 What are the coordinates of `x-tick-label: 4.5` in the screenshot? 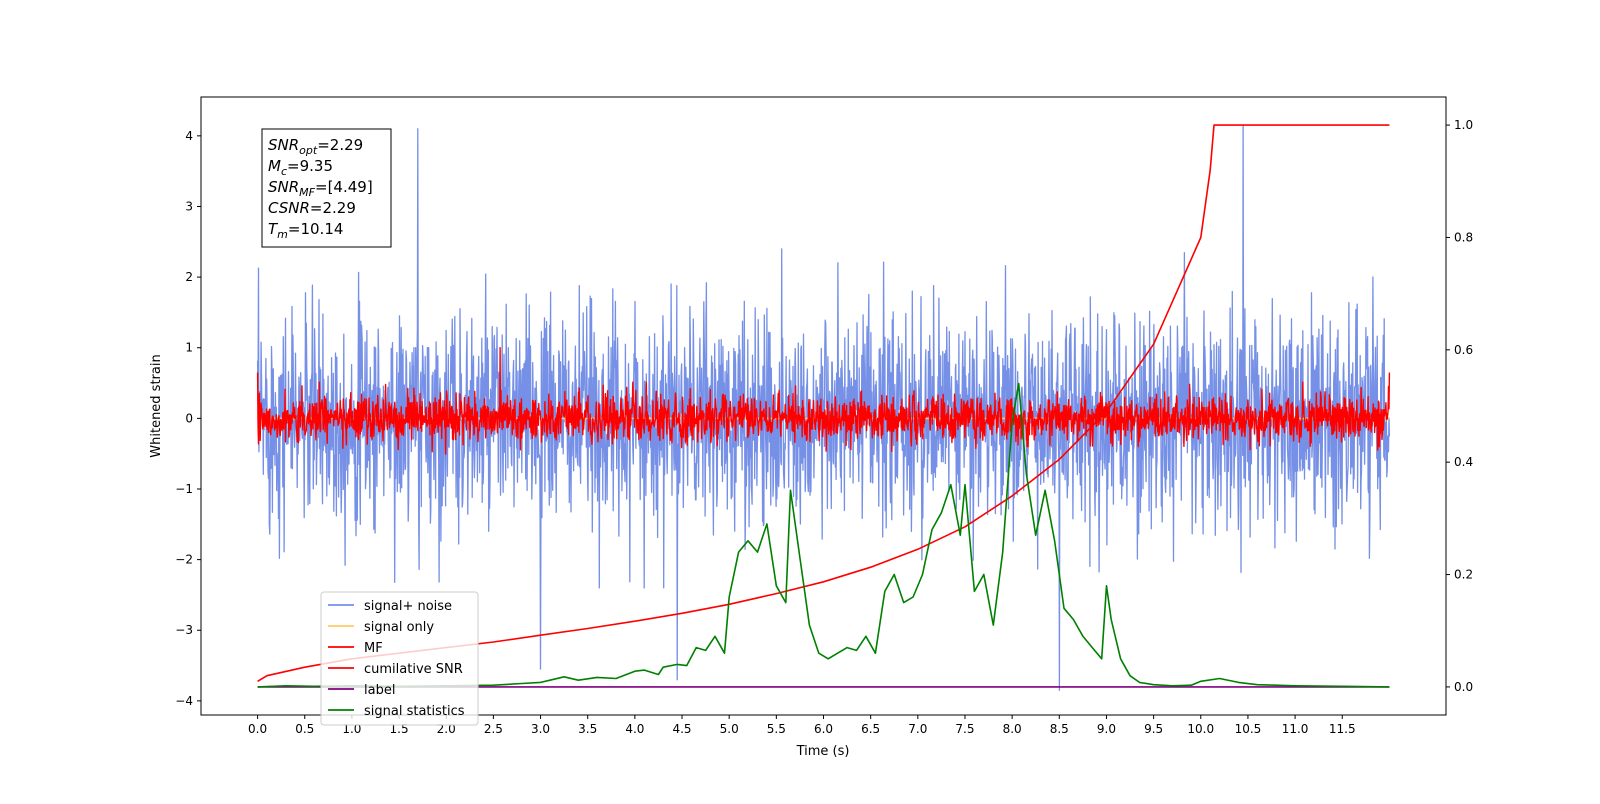 It's located at (681, 729).